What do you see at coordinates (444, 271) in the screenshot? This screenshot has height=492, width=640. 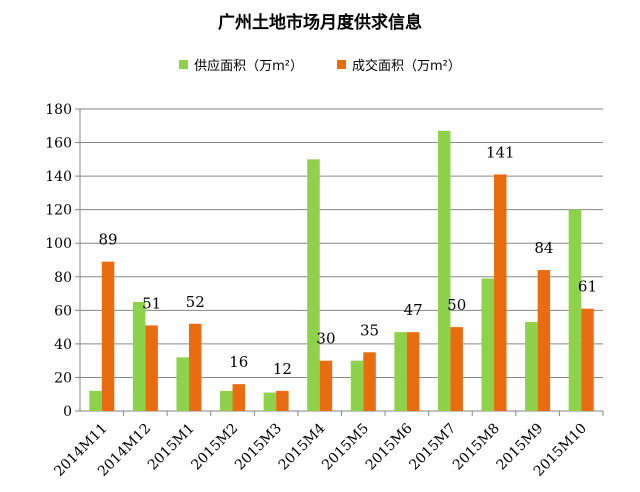 I see `bar-supply-2015M7` at bounding box center [444, 271].